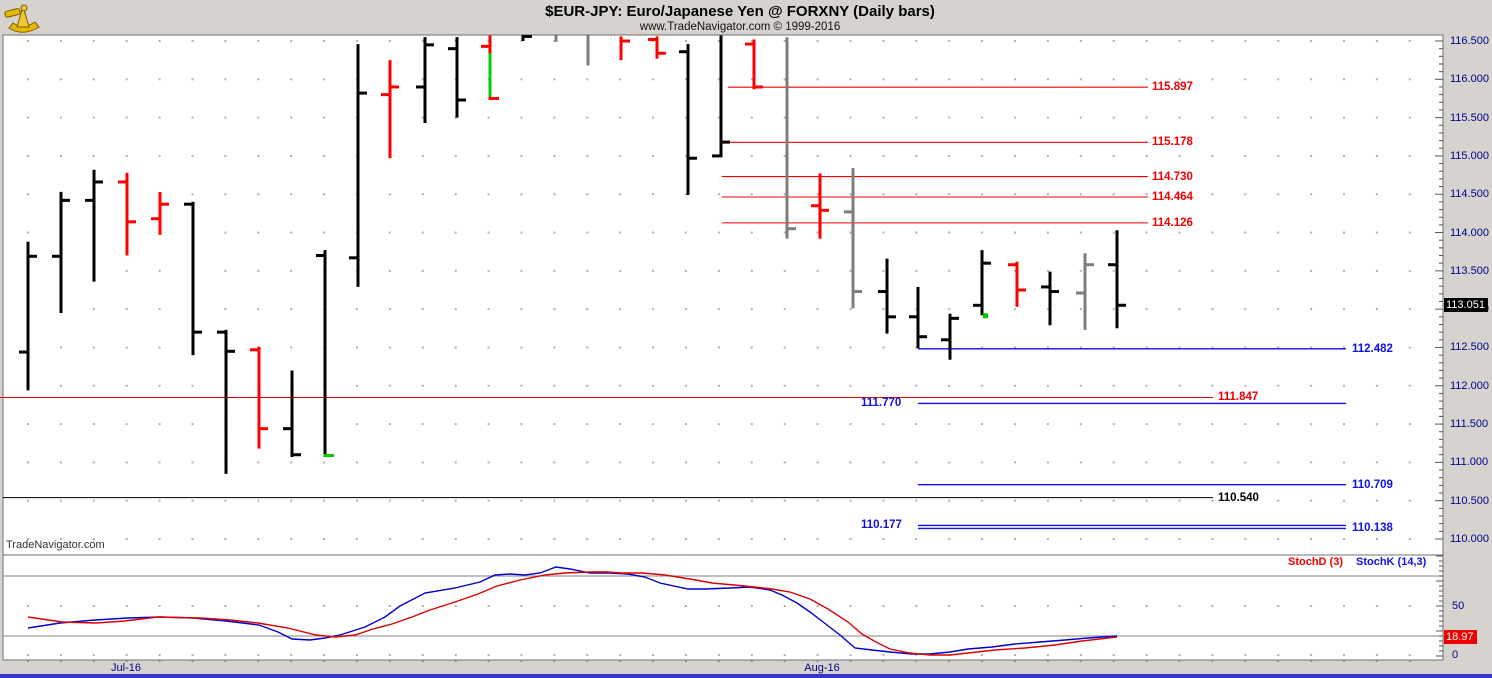 This screenshot has width=1492, height=678. Describe the element at coordinates (822, 668) in the screenshot. I see `x-axis-label-aug16: Aug-16` at that location.